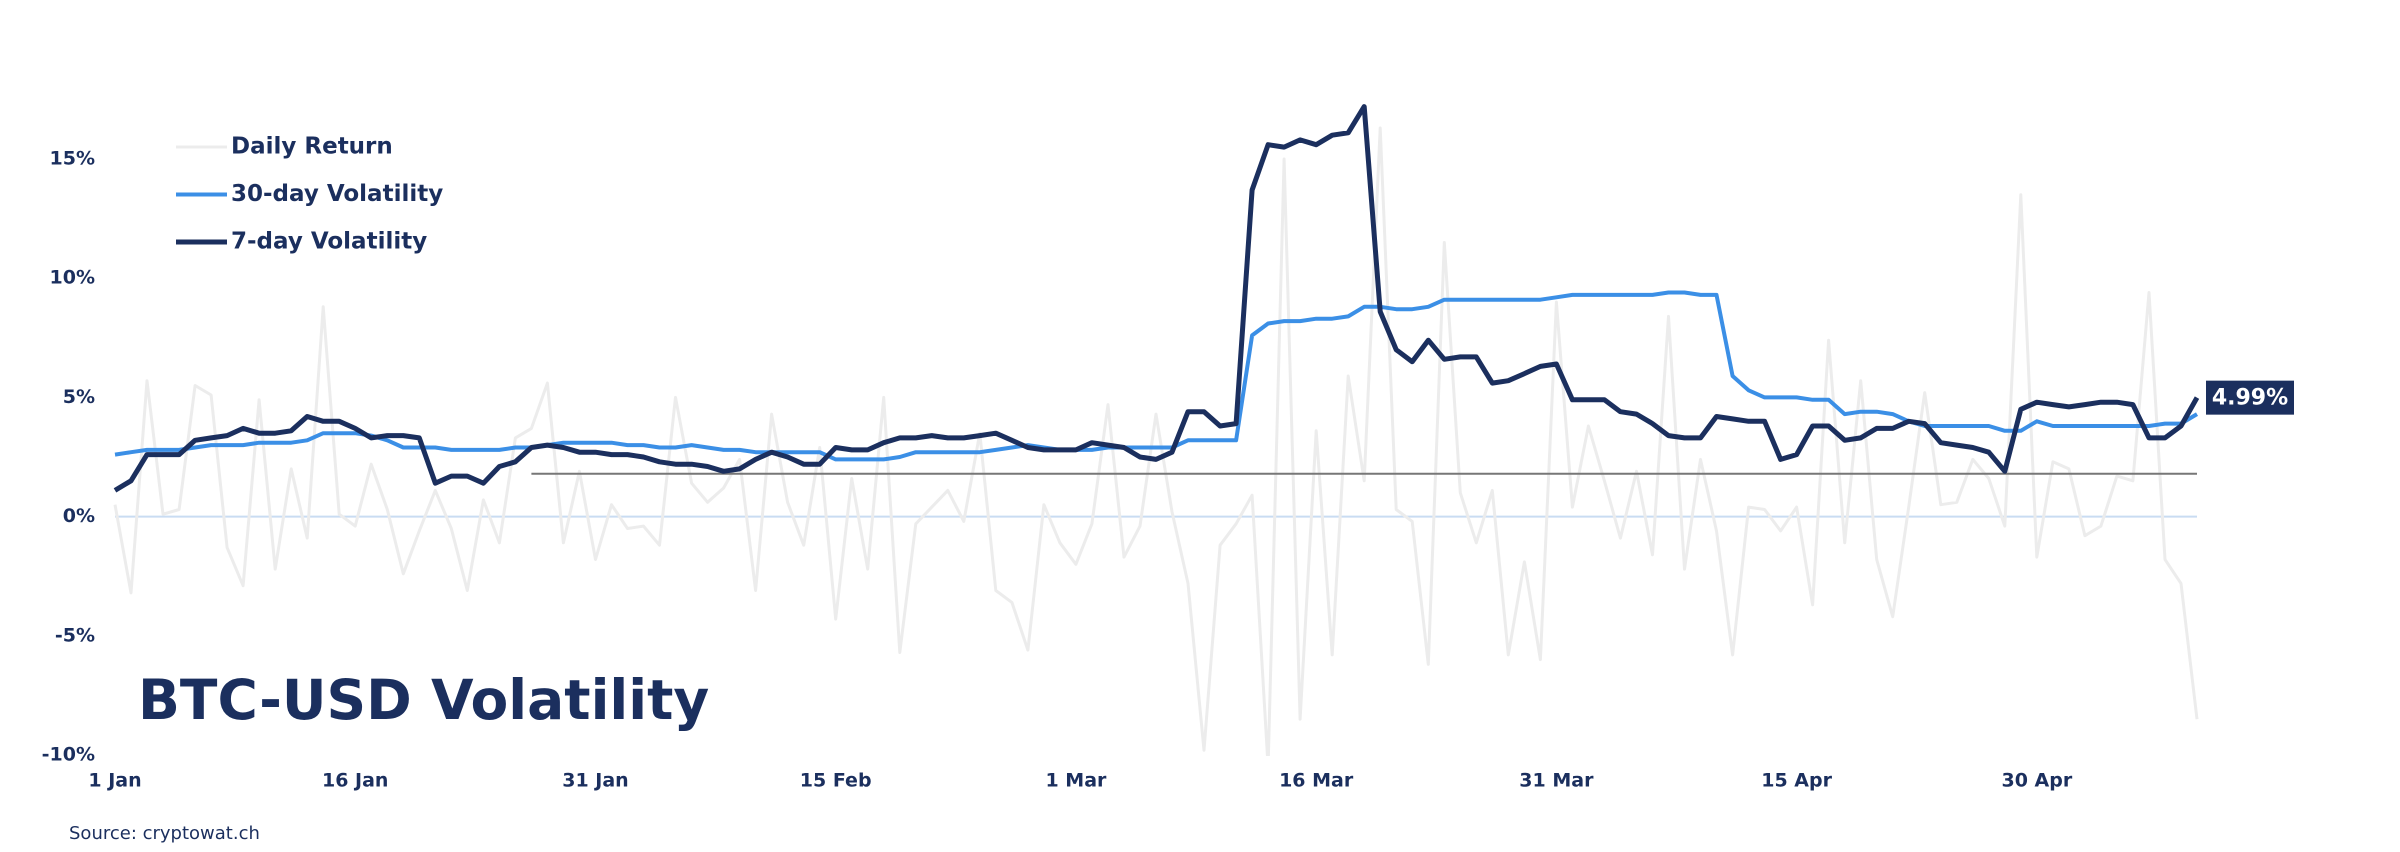 The width and height of the screenshot is (2400, 852). What do you see at coordinates (79, 516) in the screenshot?
I see `y-tick-label: 0%` at bounding box center [79, 516].